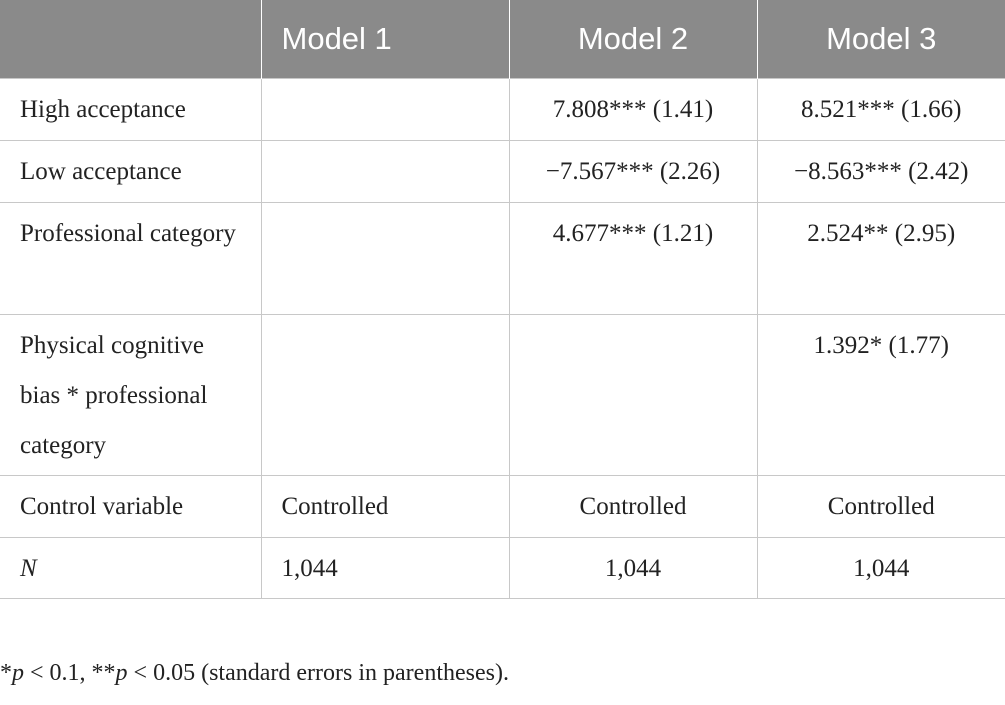 The width and height of the screenshot is (1005, 705). I want to click on header-cell: Model 1, so click(385, 39).